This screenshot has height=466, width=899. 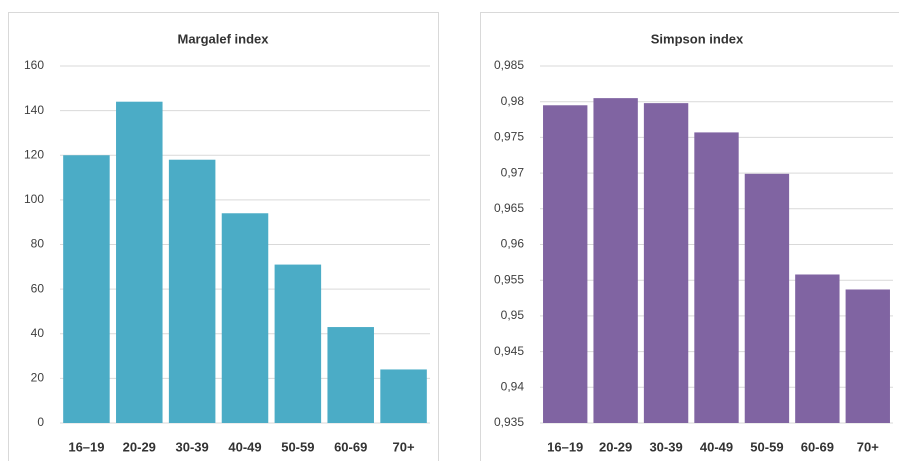 What do you see at coordinates (509, 137) in the screenshot?
I see `y-tick-label: 0,975` at bounding box center [509, 137].